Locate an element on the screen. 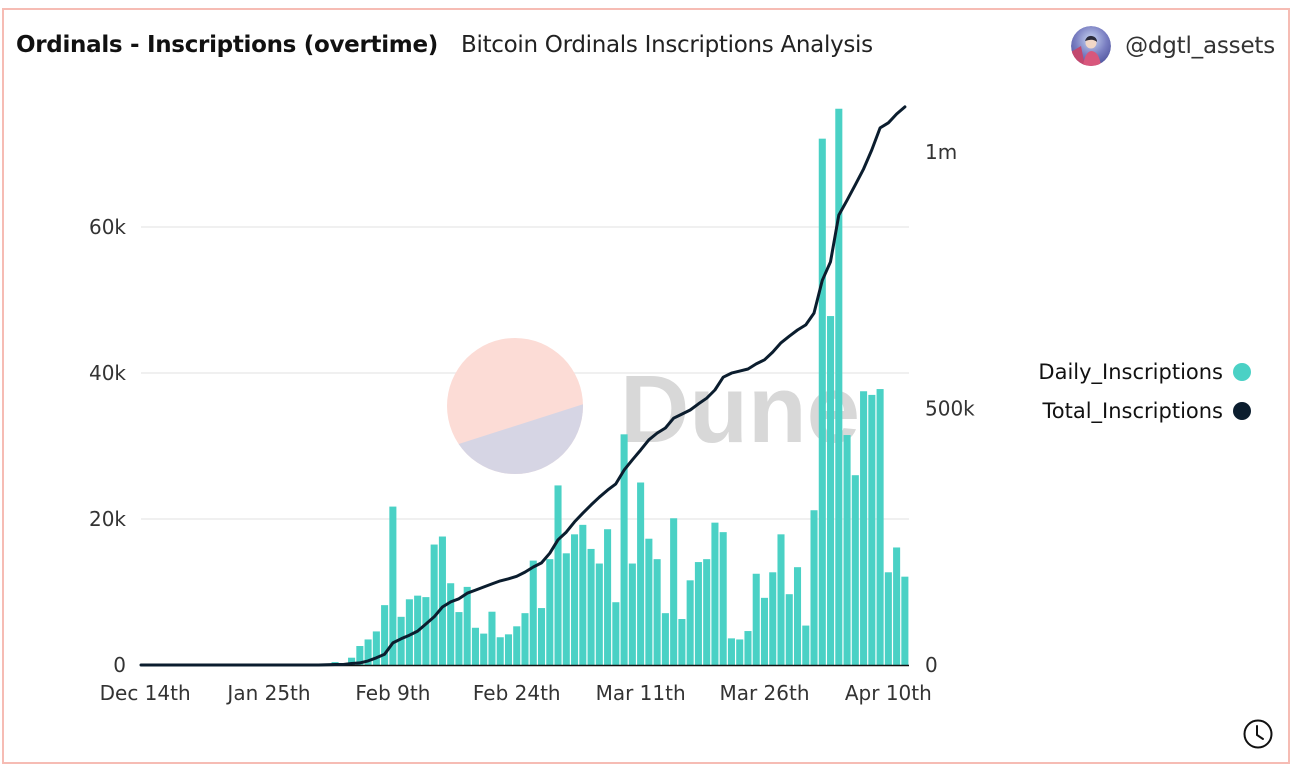 The height and width of the screenshot is (774, 1301). legend-dot-daily is located at coordinates (1242, 371).